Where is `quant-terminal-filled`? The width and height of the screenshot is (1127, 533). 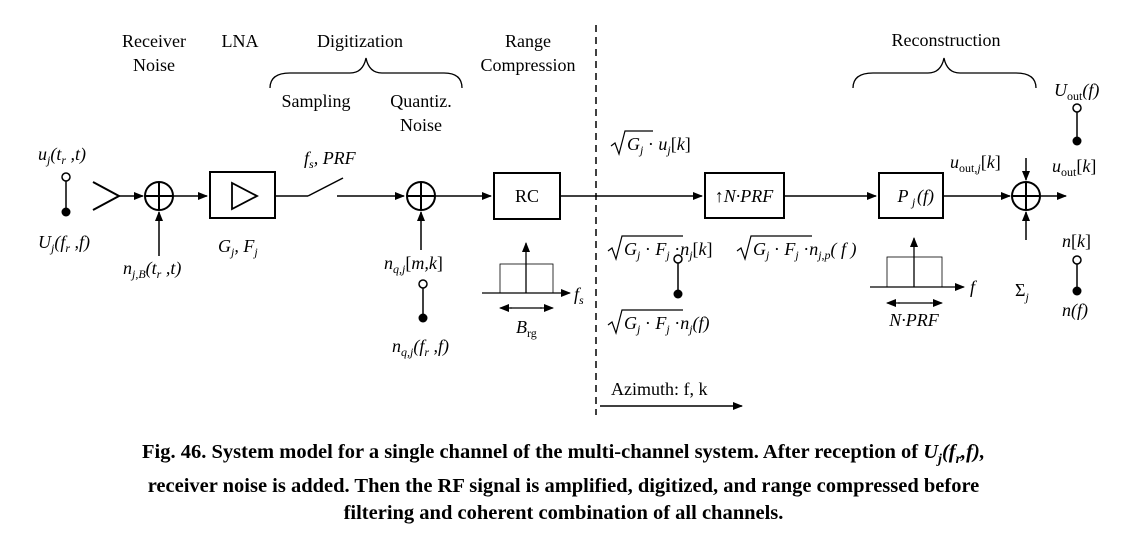
quant-terminal-filled is located at coordinates (423, 318).